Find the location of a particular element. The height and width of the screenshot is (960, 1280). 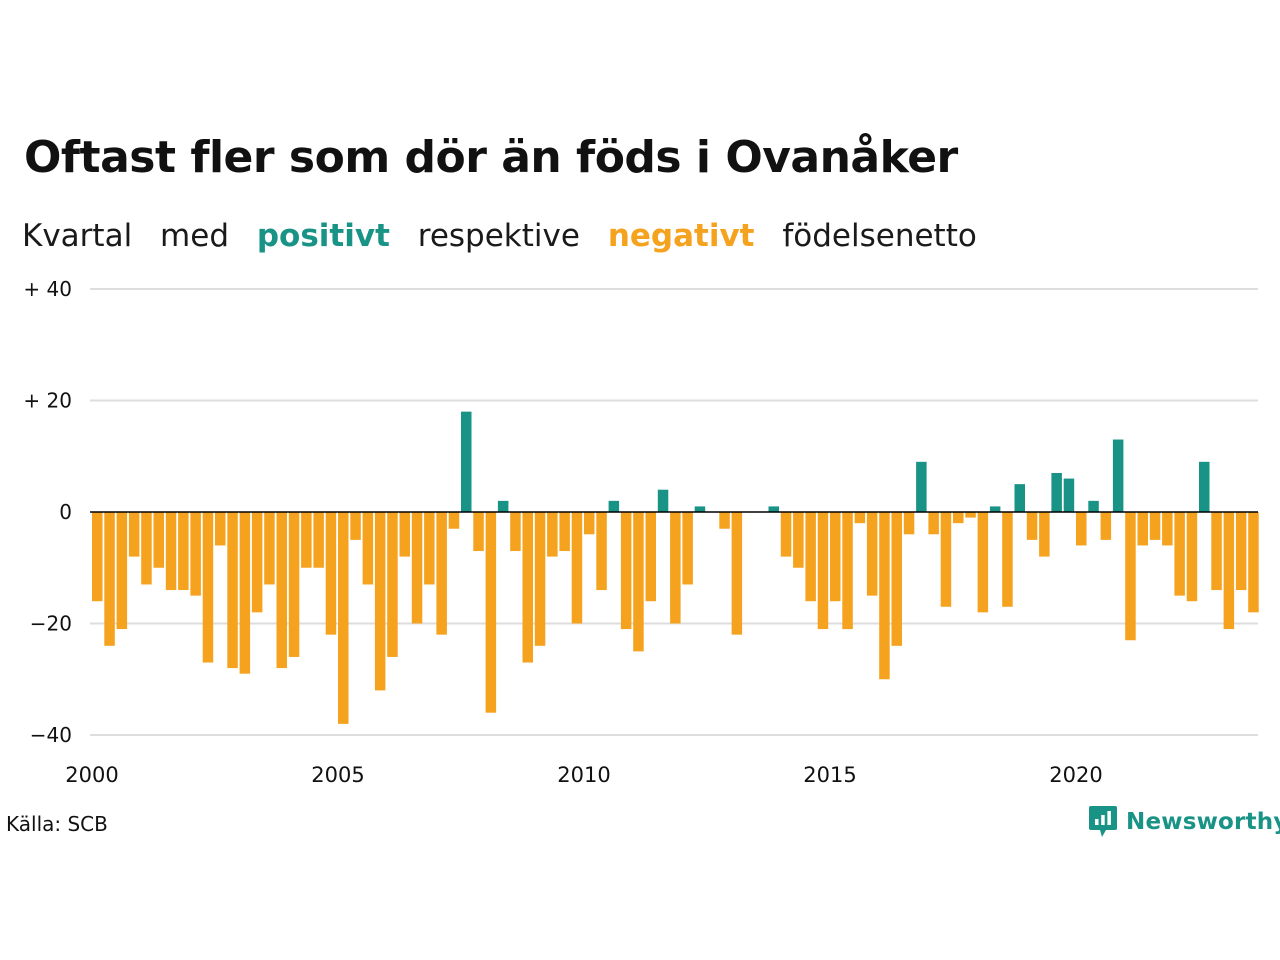

subtitle-word-med: med is located at coordinates (194, 236).